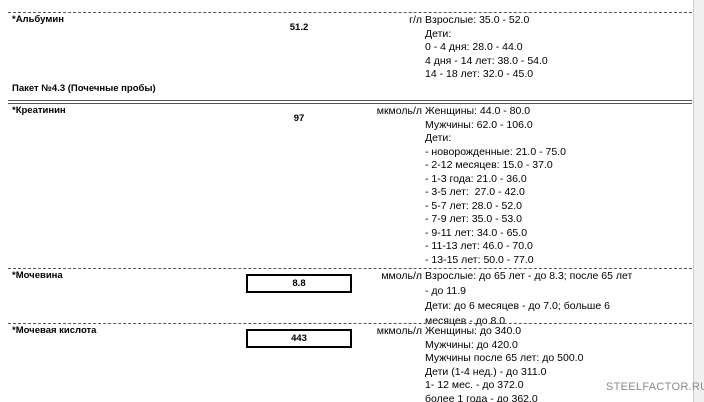 The width and height of the screenshot is (704, 402). Describe the element at coordinates (473, 205) in the screenshot. I see `reference-line: - 5-7 лет: 28.0 - 52.0` at that location.